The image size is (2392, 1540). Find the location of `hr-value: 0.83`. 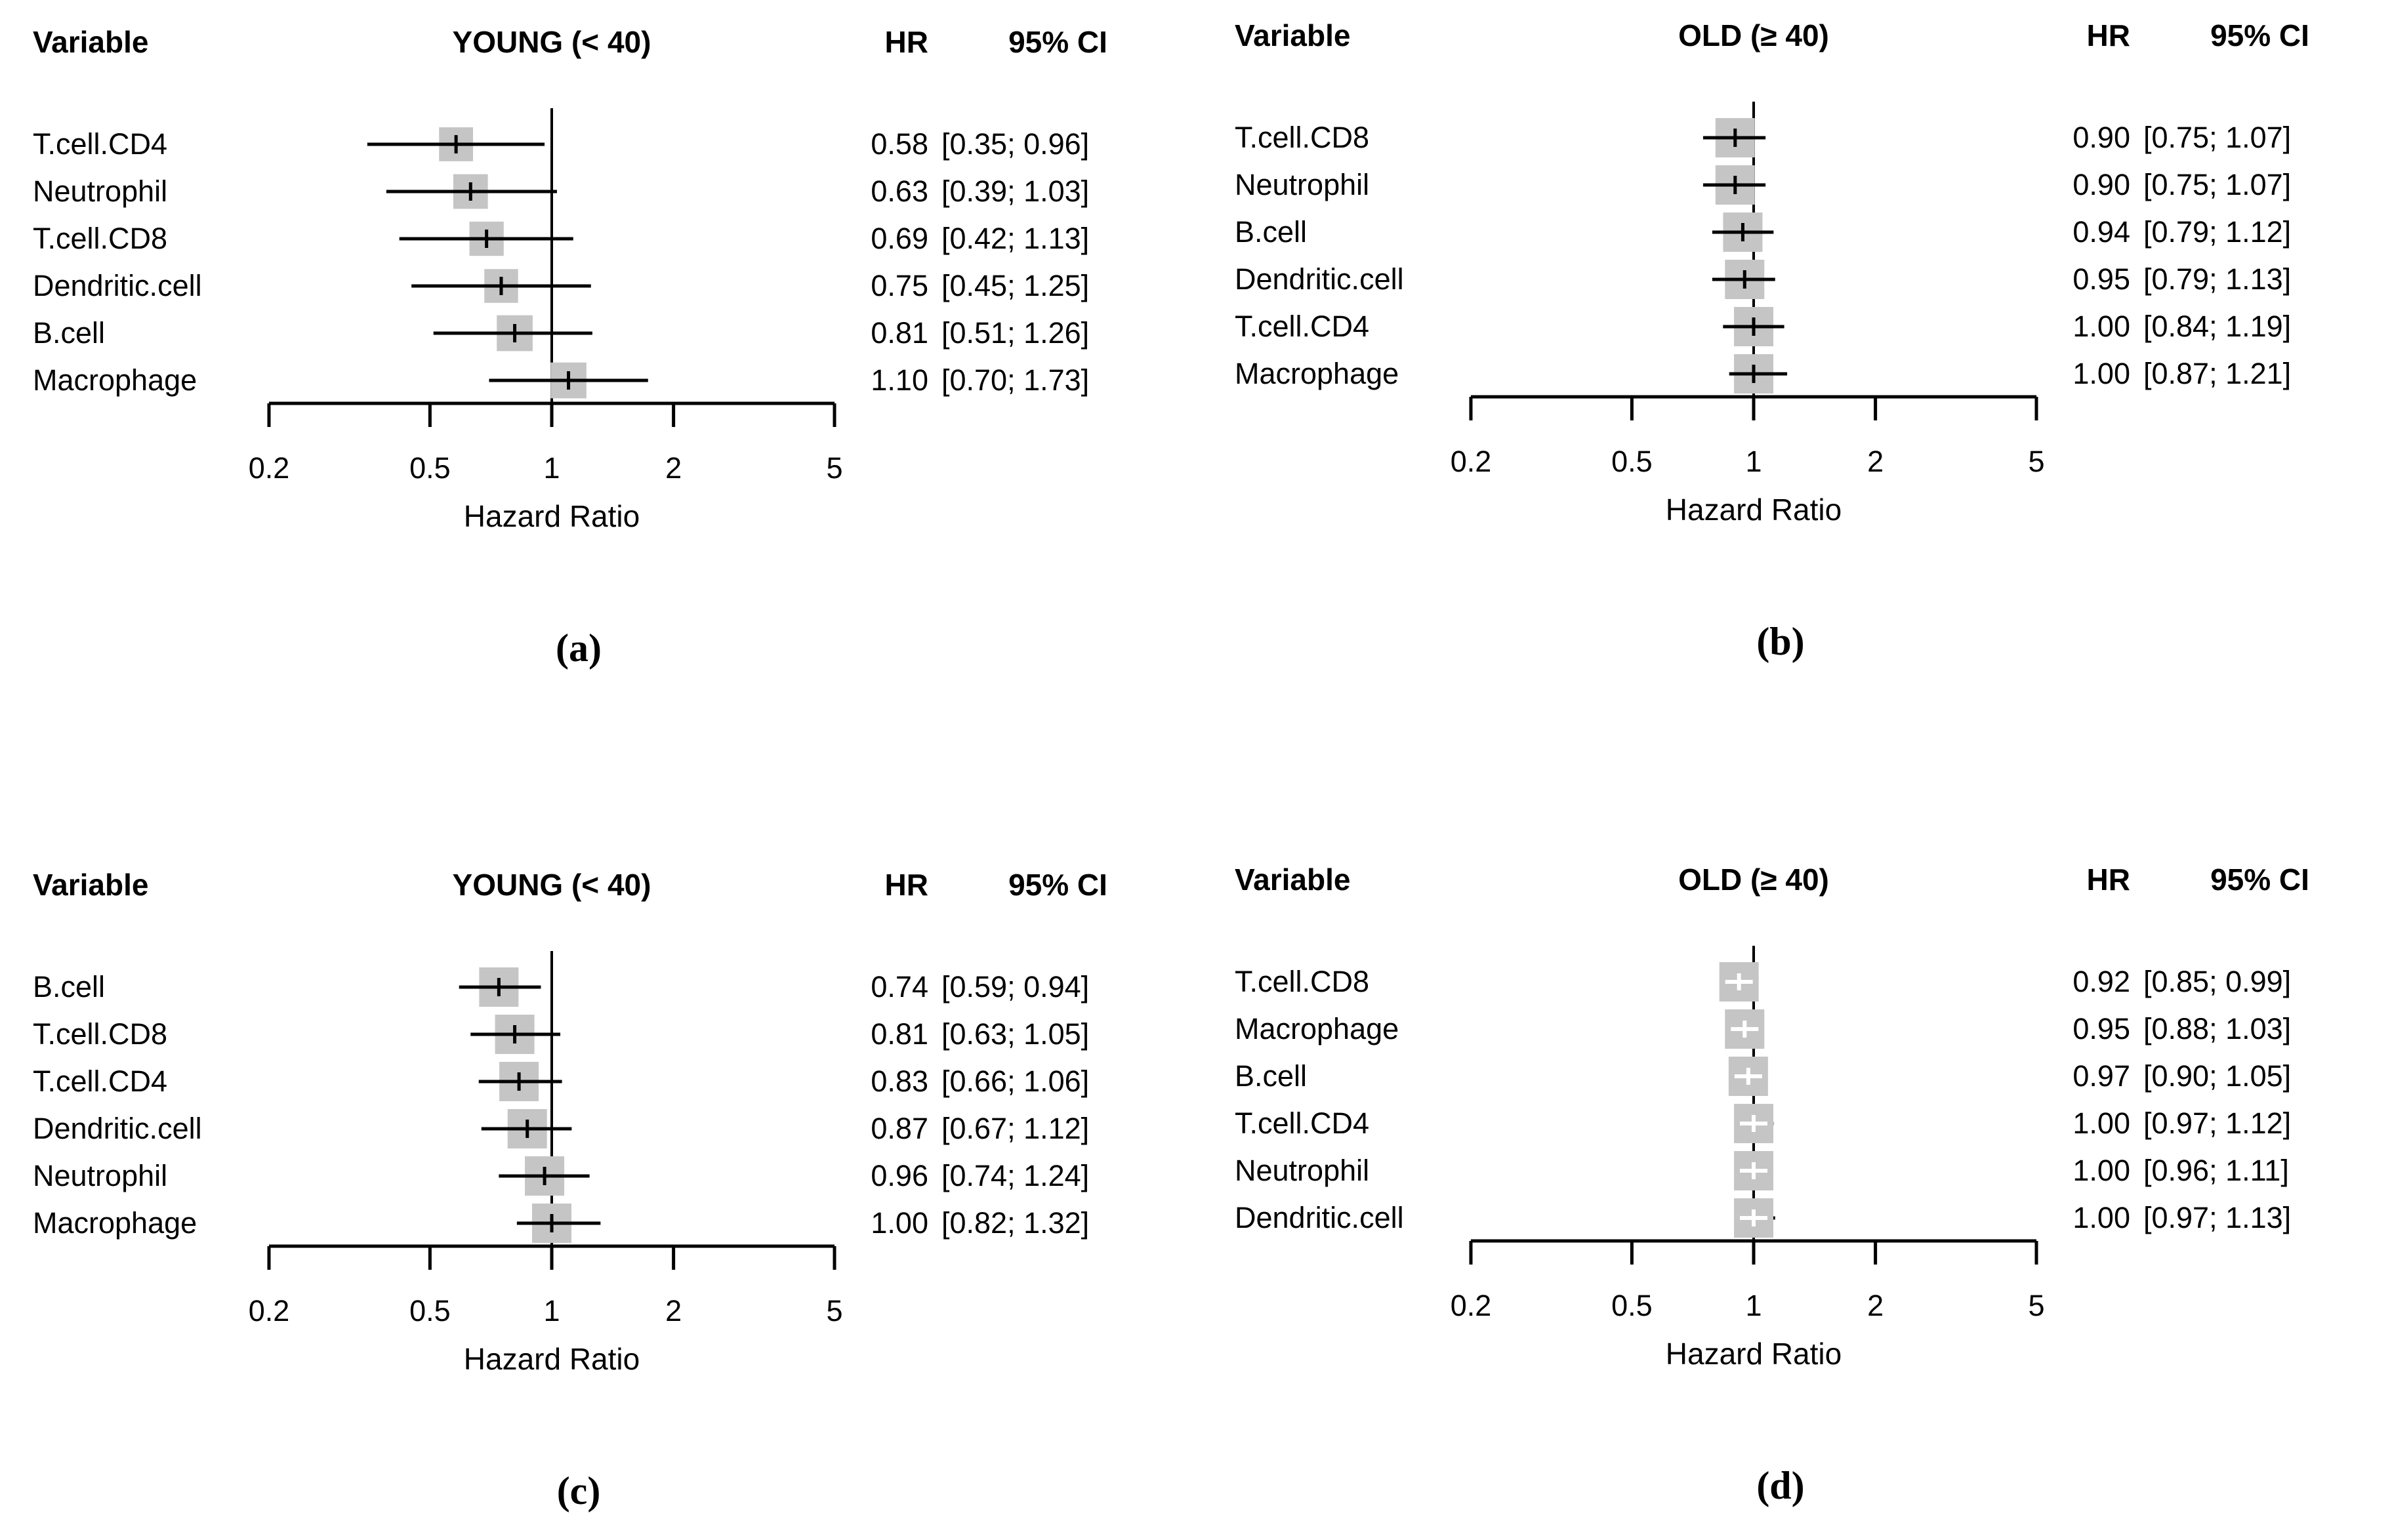

hr-value: 0.83 is located at coordinates (900, 1081).